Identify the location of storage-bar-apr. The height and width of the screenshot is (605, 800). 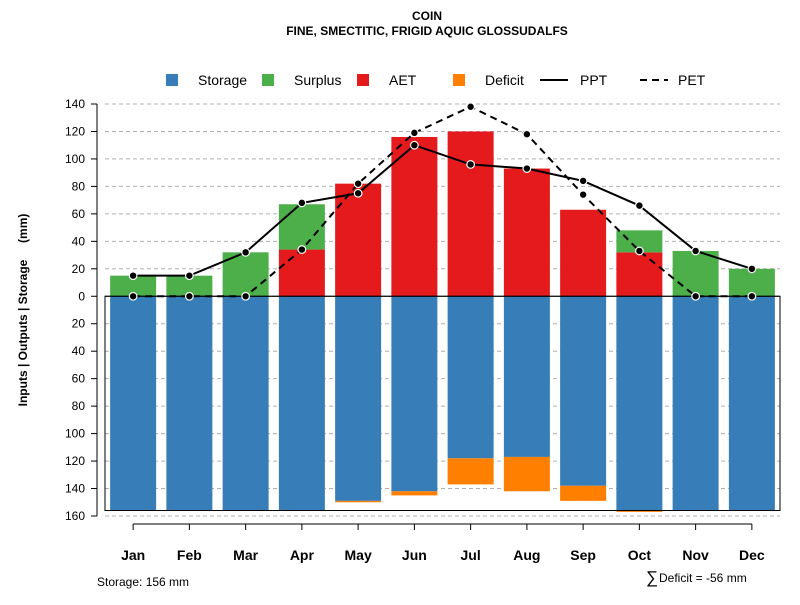
(301, 403).